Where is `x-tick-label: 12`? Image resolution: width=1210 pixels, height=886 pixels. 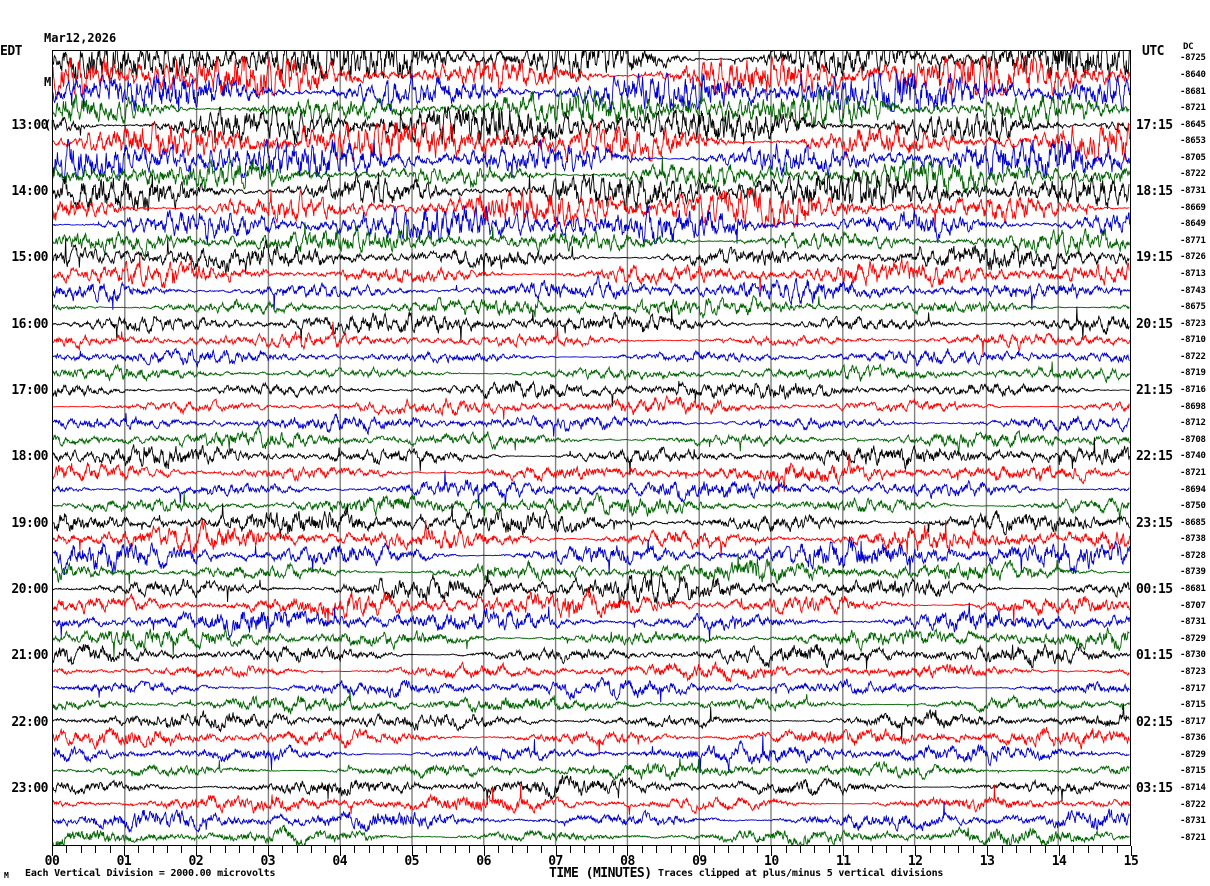 x-tick-label: 12 is located at coordinates (915, 861).